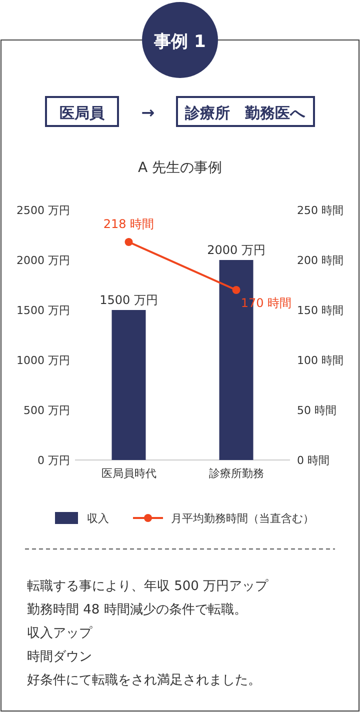 This screenshot has height=712, width=360. What do you see at coordinates (320, 360) in the screenshot?
I see `y2-tick-label: 100 時間` at bounding box center [320, 360].